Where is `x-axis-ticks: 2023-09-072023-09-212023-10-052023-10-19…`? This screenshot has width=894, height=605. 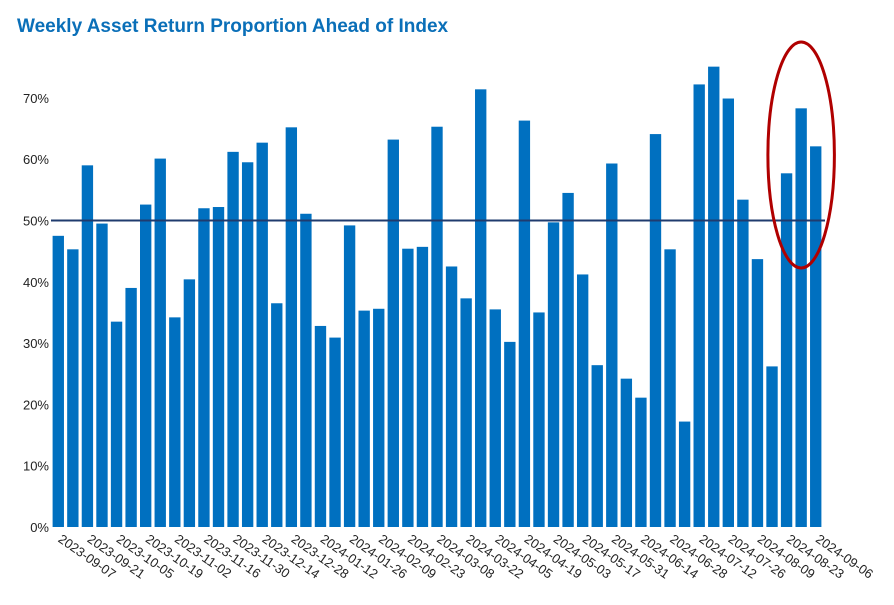
x-axis-ticks: 2023-09-072023-09-212023-10-052023-10-19… is located at coordinates (466, 556).